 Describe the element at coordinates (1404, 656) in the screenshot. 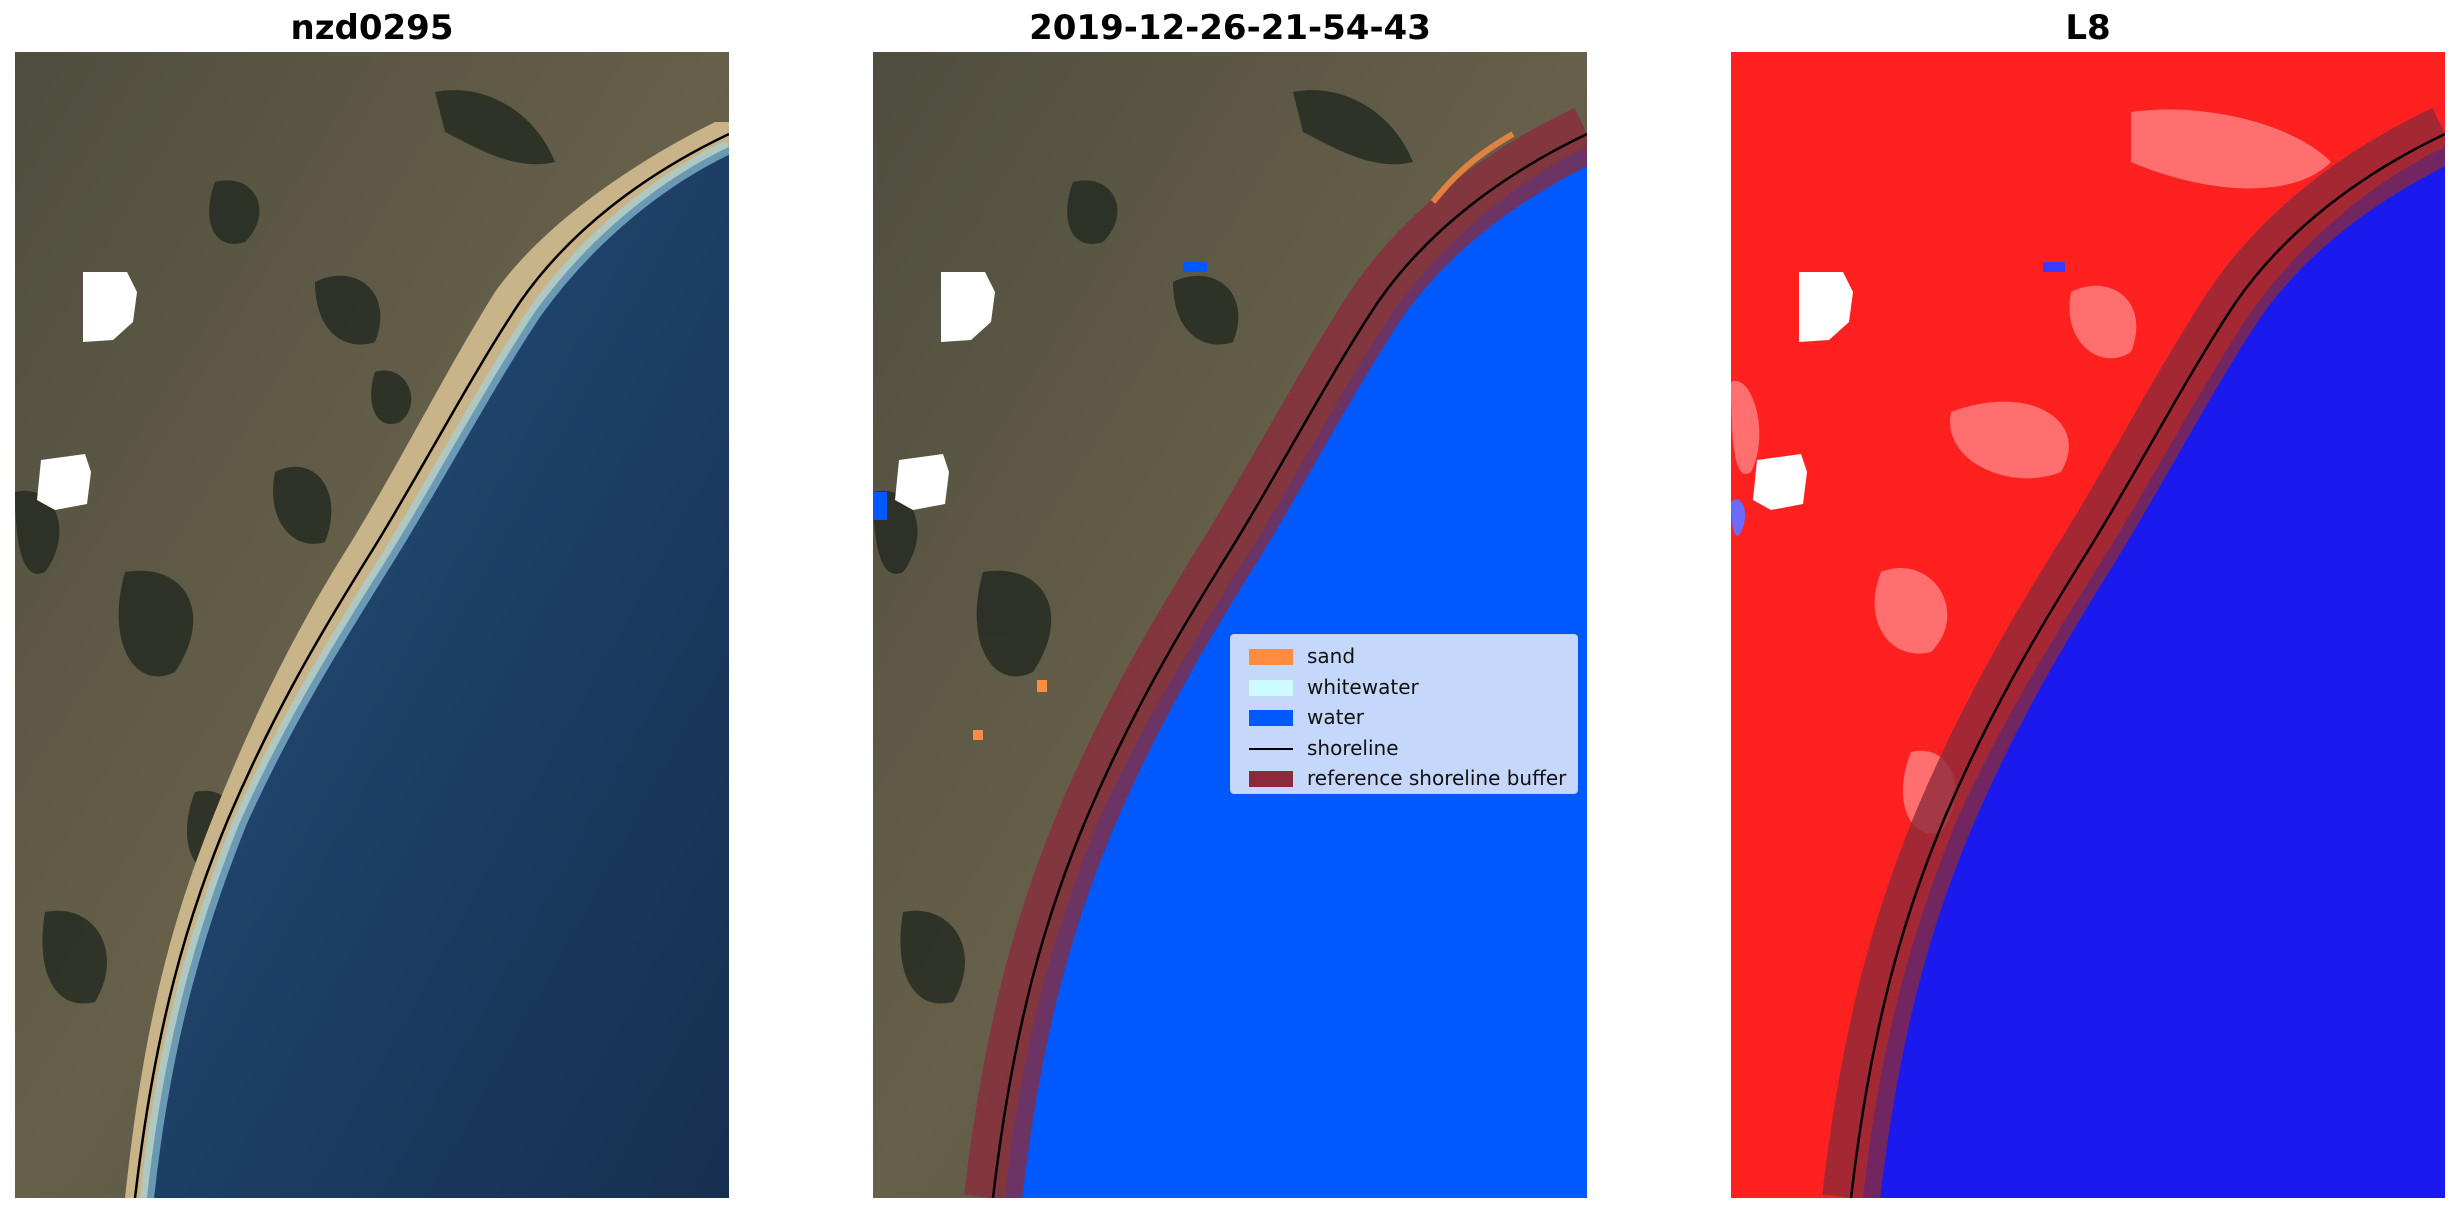

I see `legend-item-sand: sand` at that location.